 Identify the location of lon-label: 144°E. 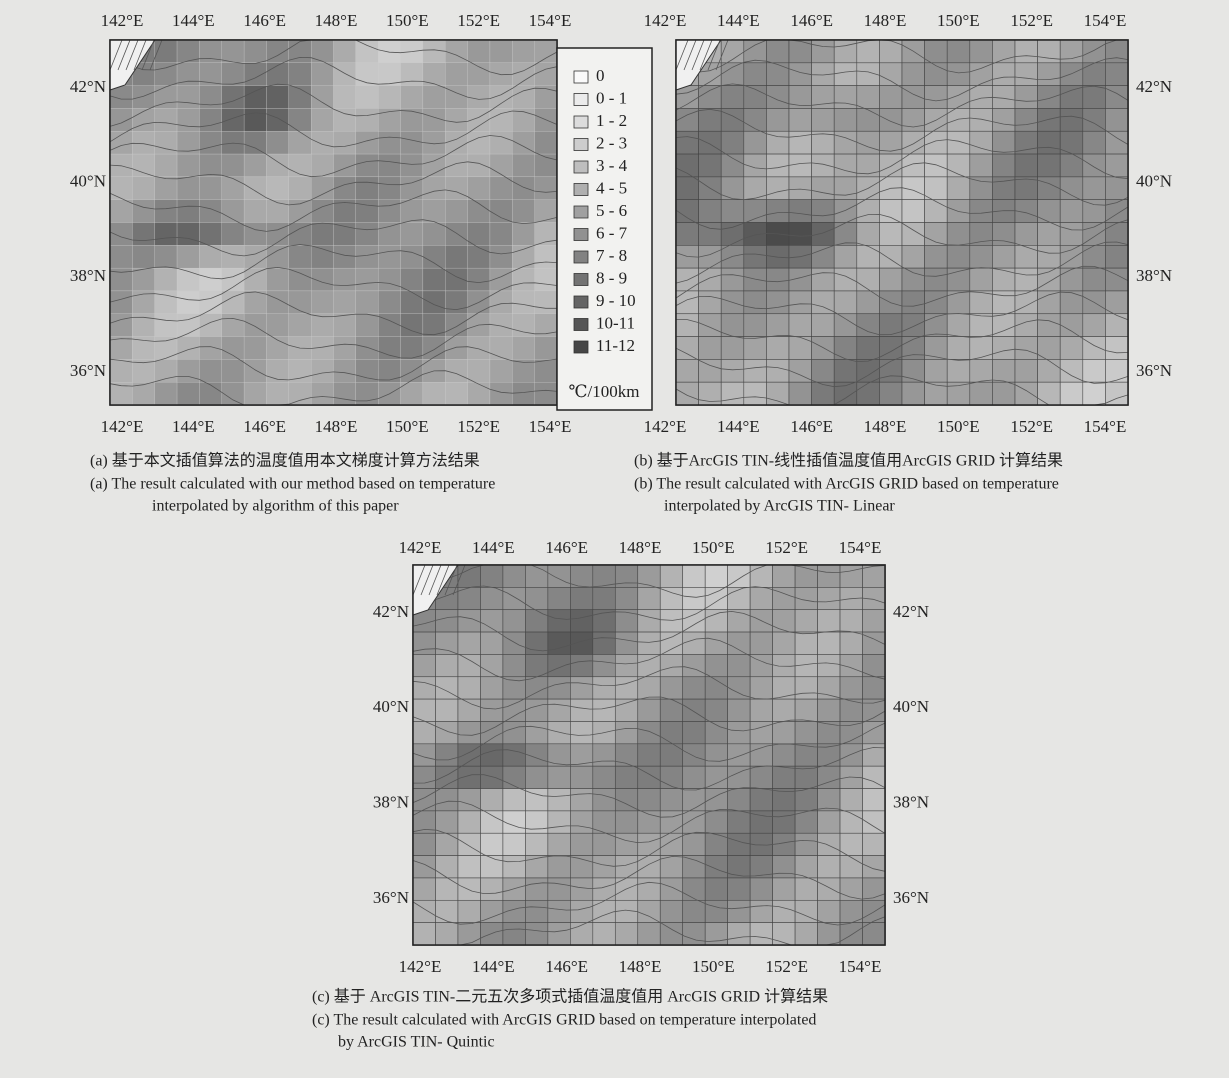
(738, 20).